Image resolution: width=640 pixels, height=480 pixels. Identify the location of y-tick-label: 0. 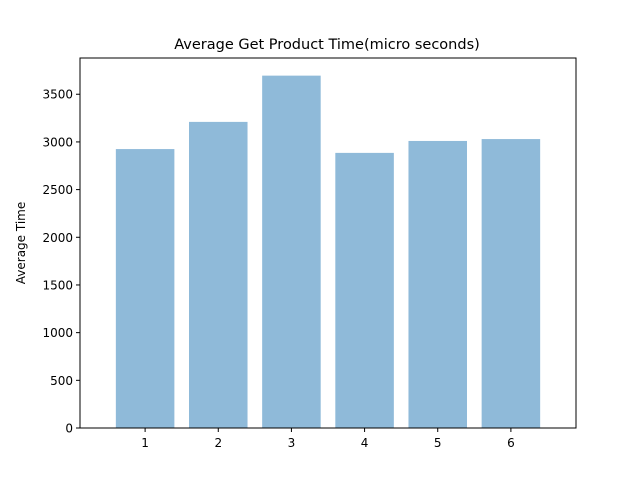
(69, 429).